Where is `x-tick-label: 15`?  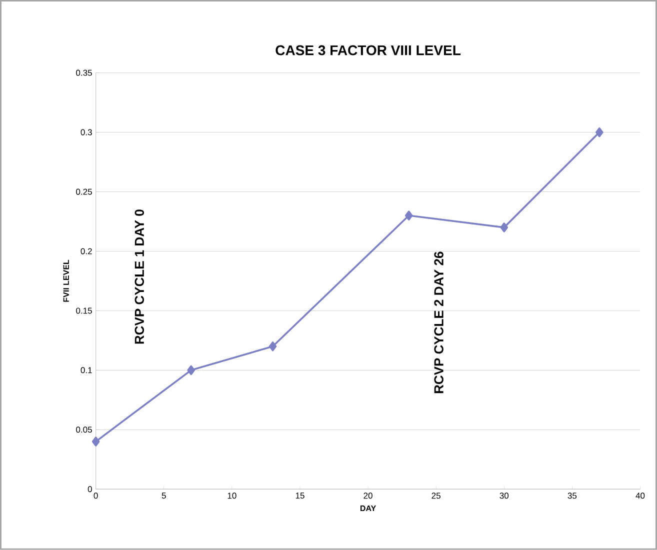
x-tick-label: 15 is located at coordinates (300, 495).